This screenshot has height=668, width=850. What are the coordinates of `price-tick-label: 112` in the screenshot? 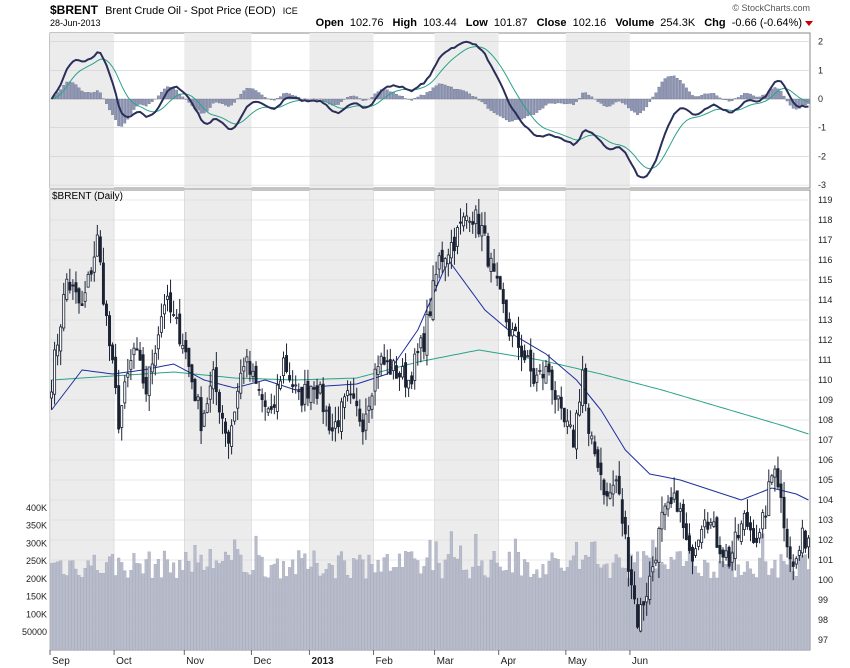 It's located at (825, 340).